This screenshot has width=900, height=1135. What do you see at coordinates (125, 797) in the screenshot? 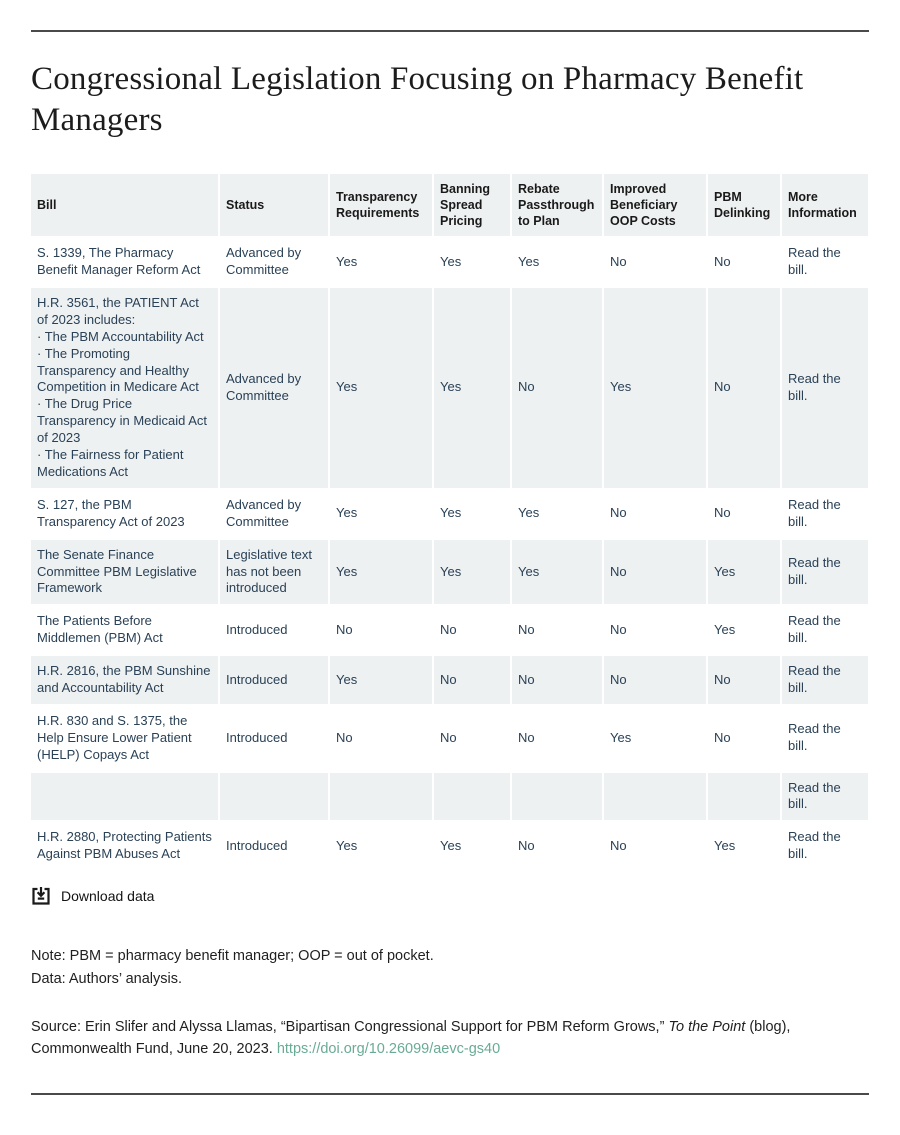
I see `cell-bill` at bounding box center [125, 797].